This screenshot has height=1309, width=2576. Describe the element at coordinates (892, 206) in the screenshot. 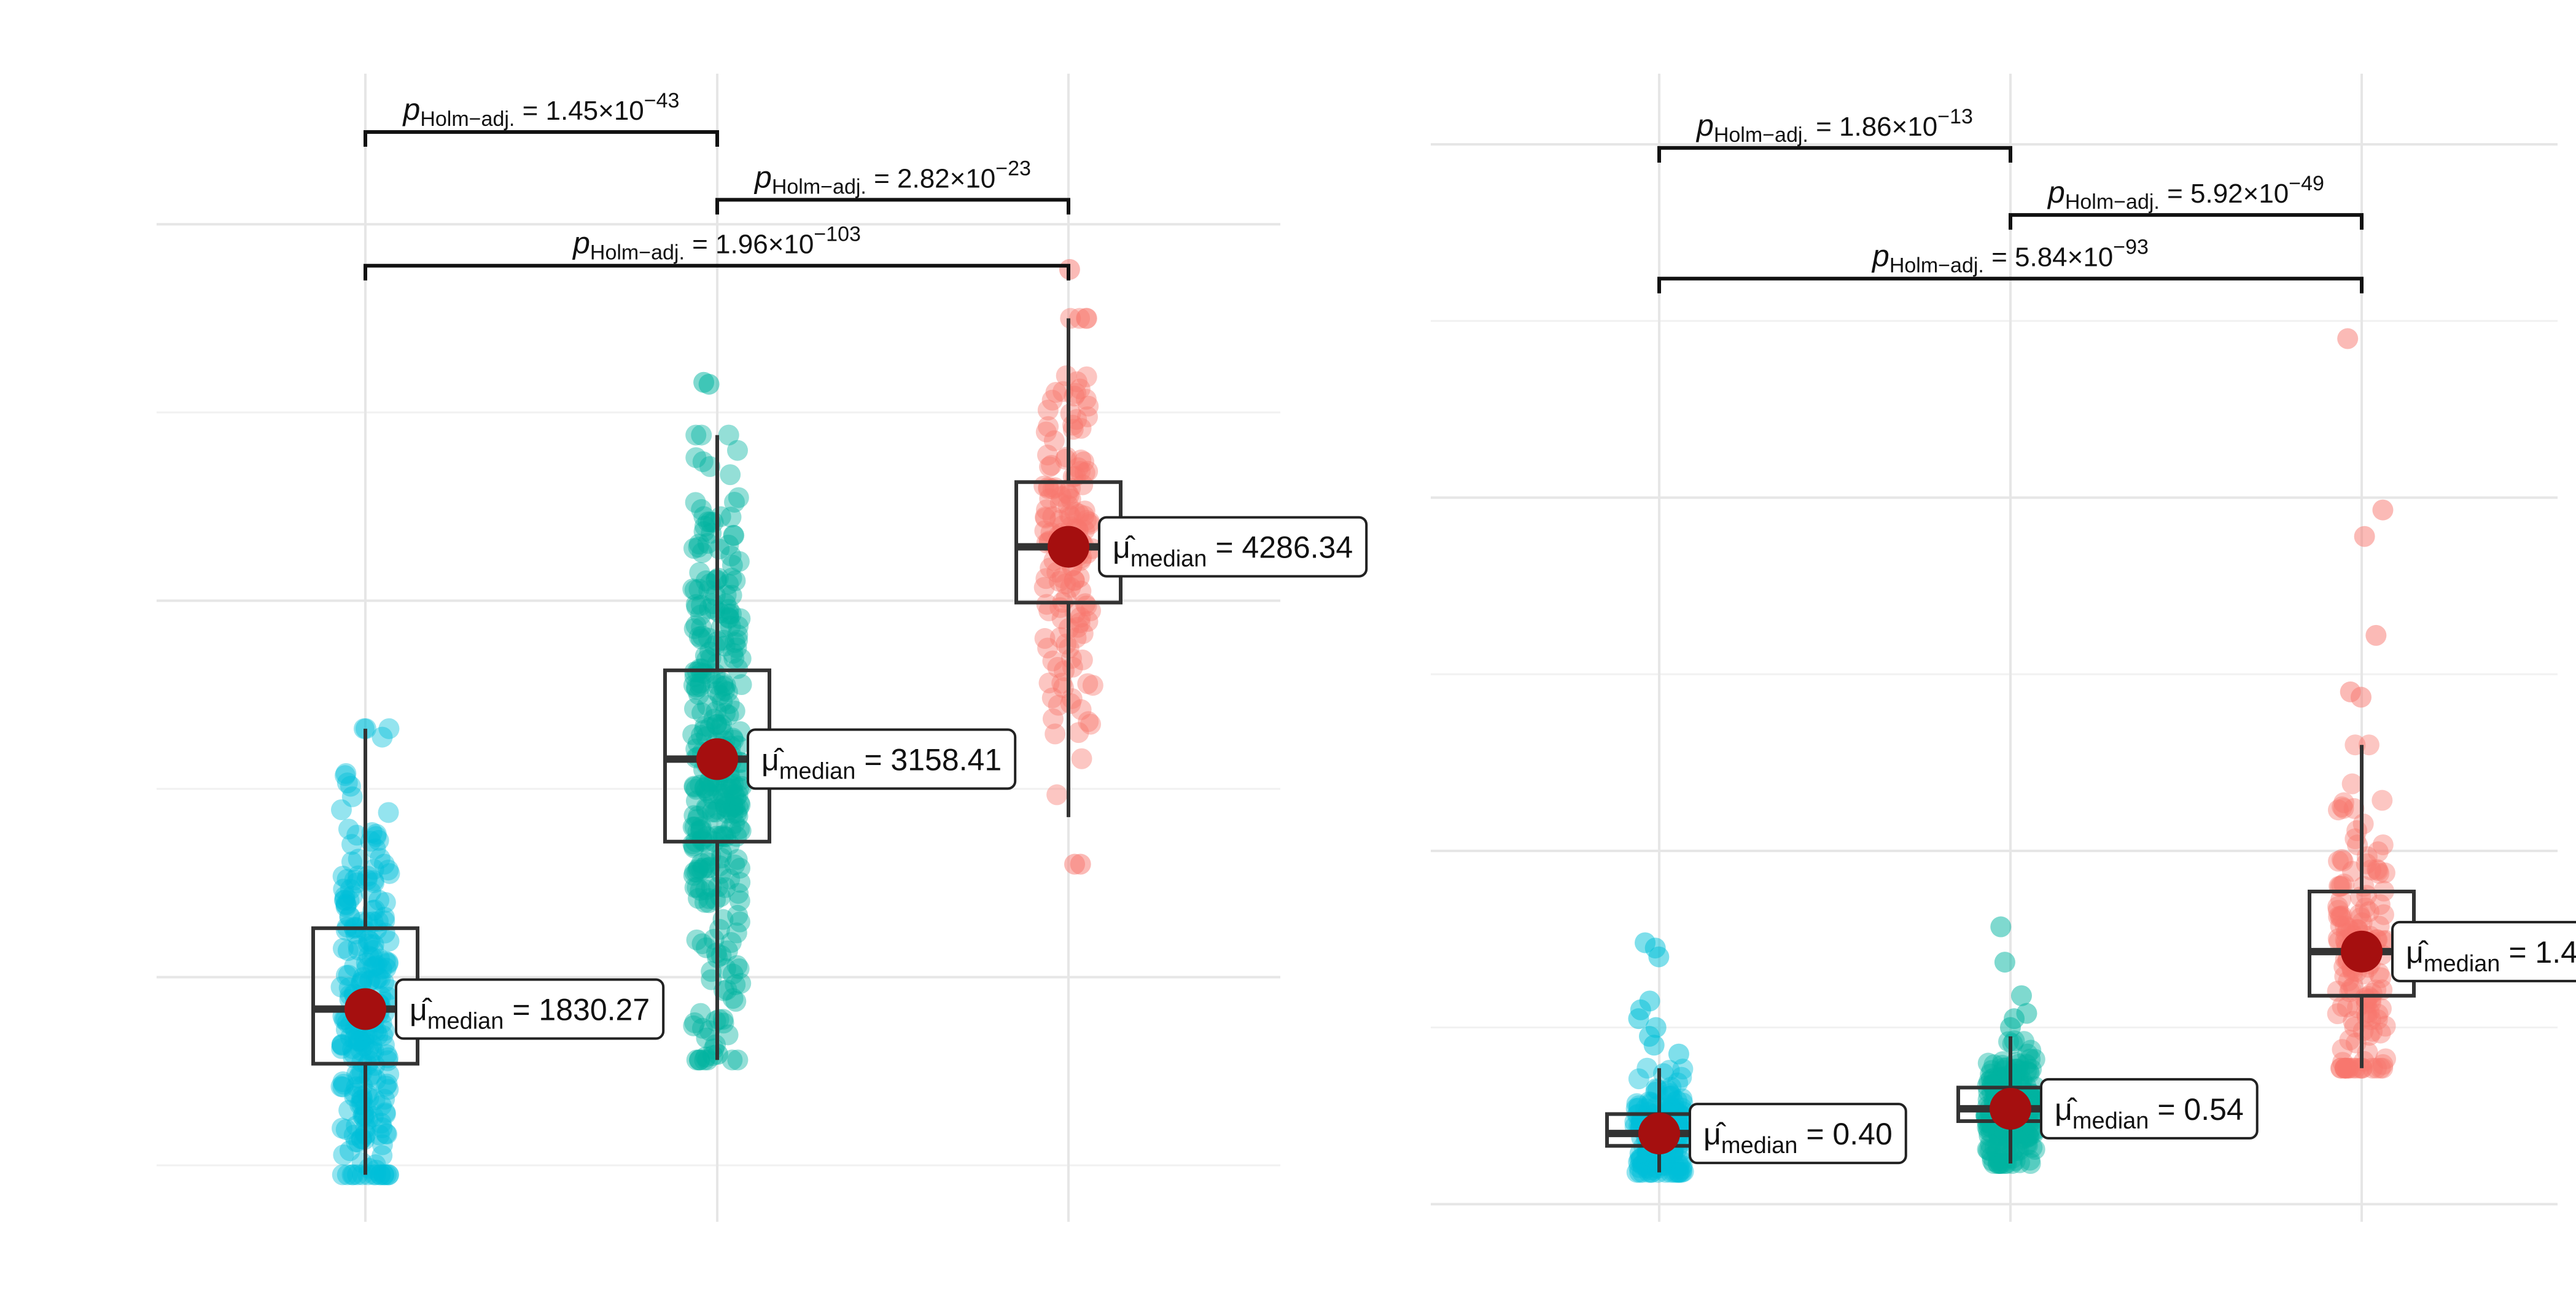

I see `bracket-line` at that location.